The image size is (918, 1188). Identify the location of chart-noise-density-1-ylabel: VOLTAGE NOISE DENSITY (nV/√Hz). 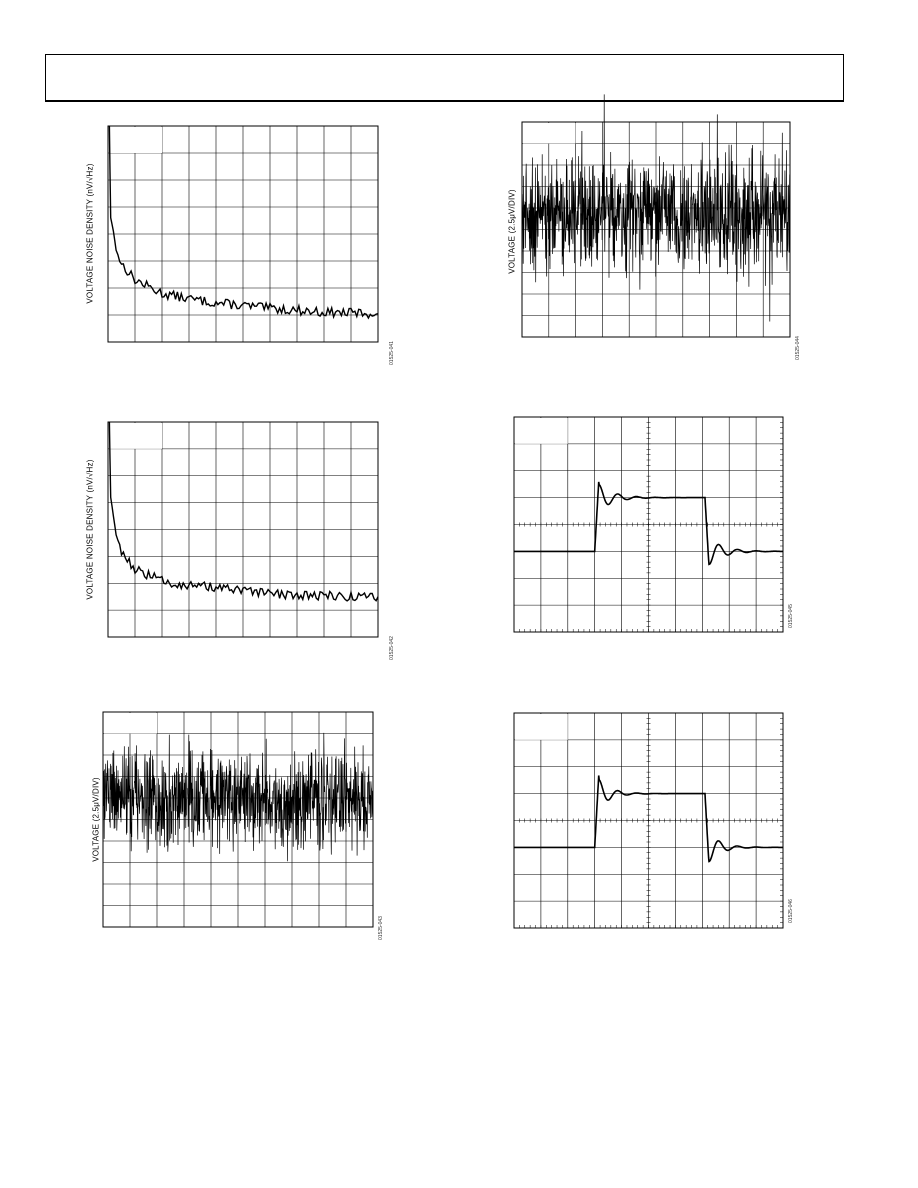
(90, 233).